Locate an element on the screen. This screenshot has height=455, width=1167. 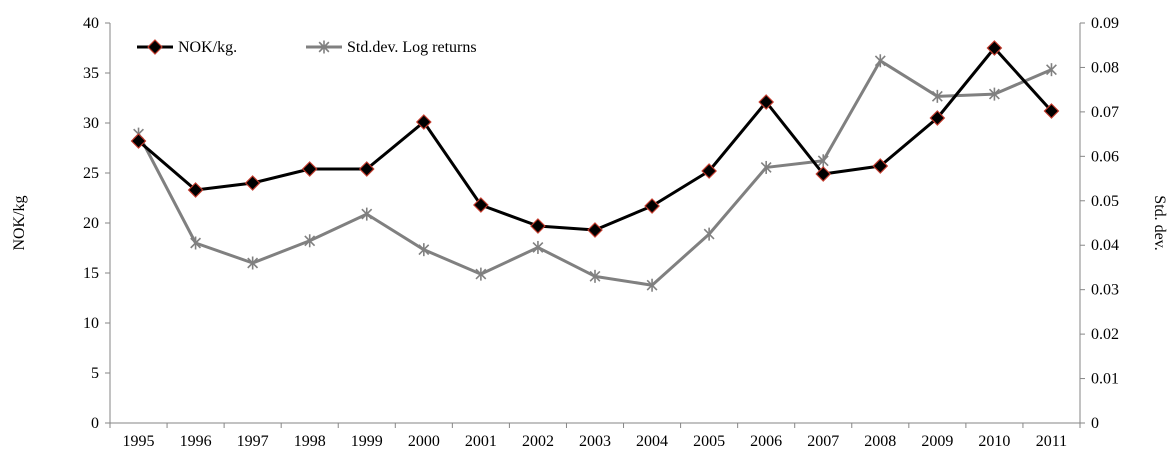
x-tick-label: 1998 is located at coordinates (310, 441).